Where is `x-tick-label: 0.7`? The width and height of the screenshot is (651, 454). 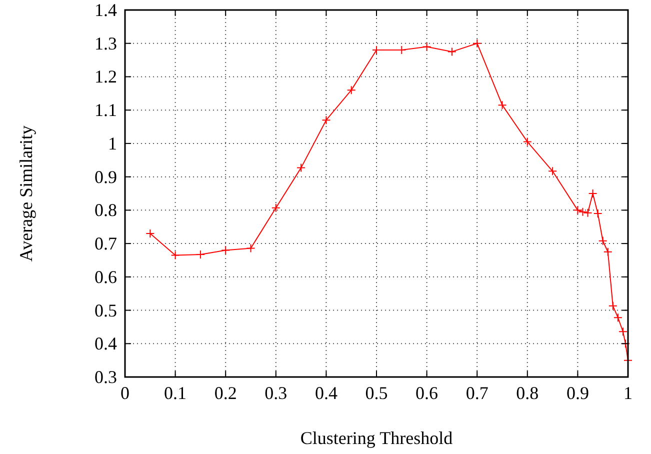
x-tick-label: 0.7 is located at coordinates (477, 393).